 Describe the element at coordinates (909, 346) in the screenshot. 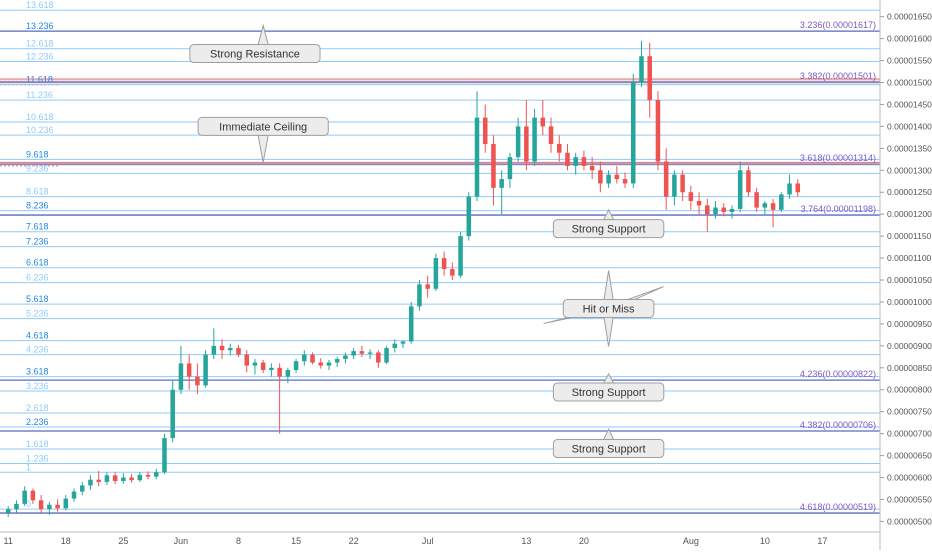

I see `price-tick-label: 0.00000900` at that location.